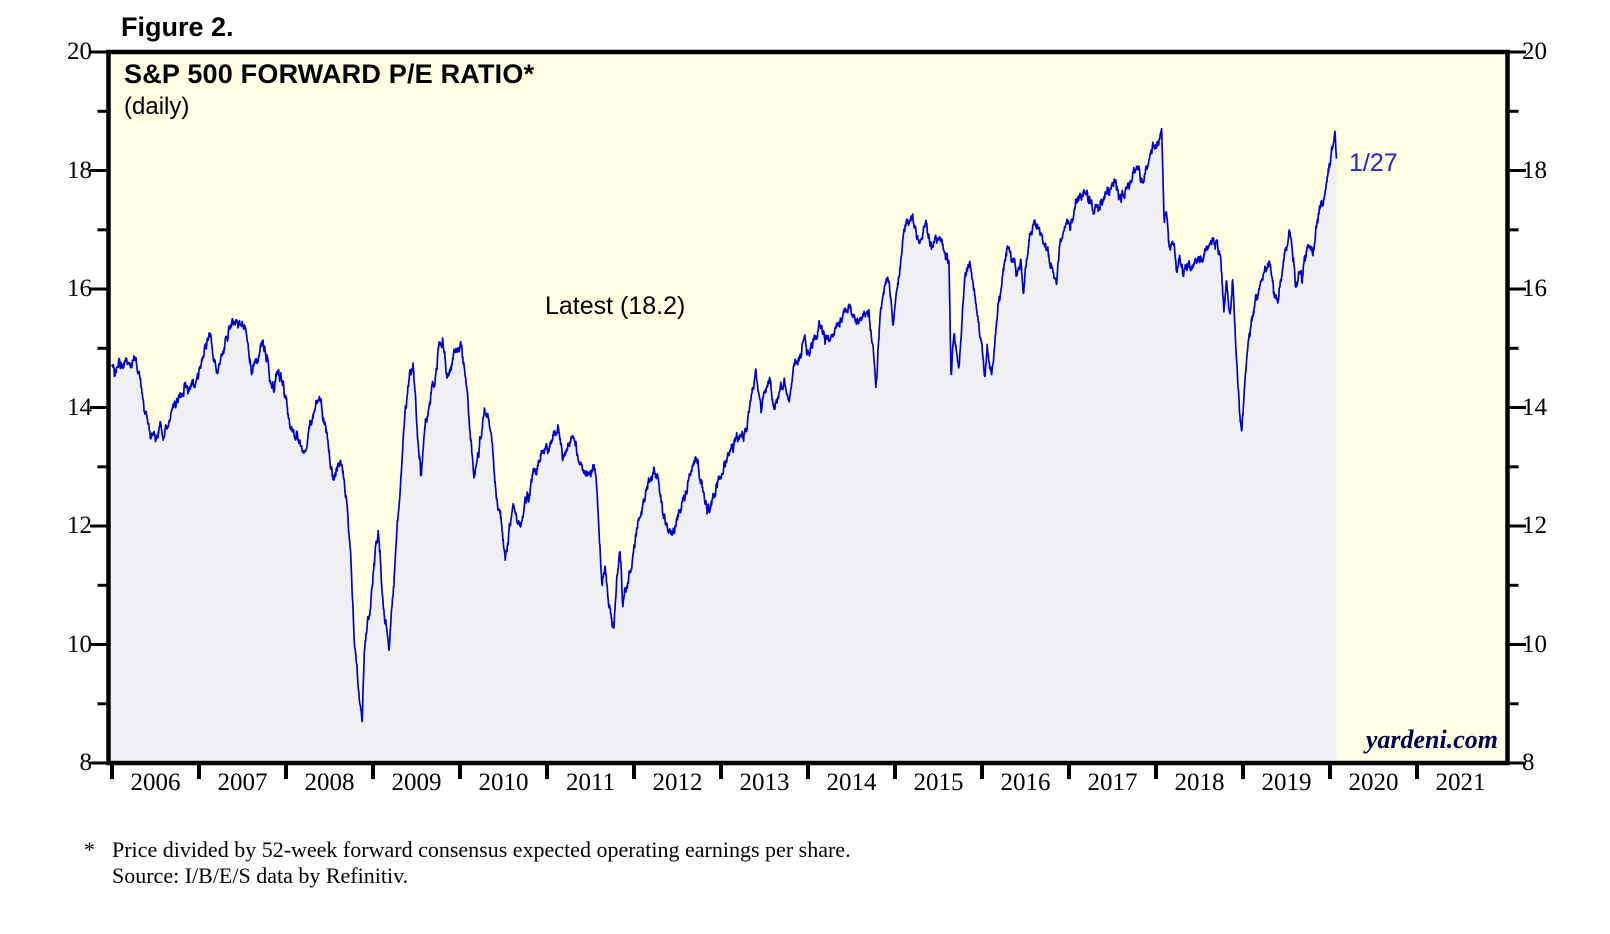 The width and height of the screenshot is (1610, 934). I want to click on x-axis-year-label: 2010, so click(503, 782).